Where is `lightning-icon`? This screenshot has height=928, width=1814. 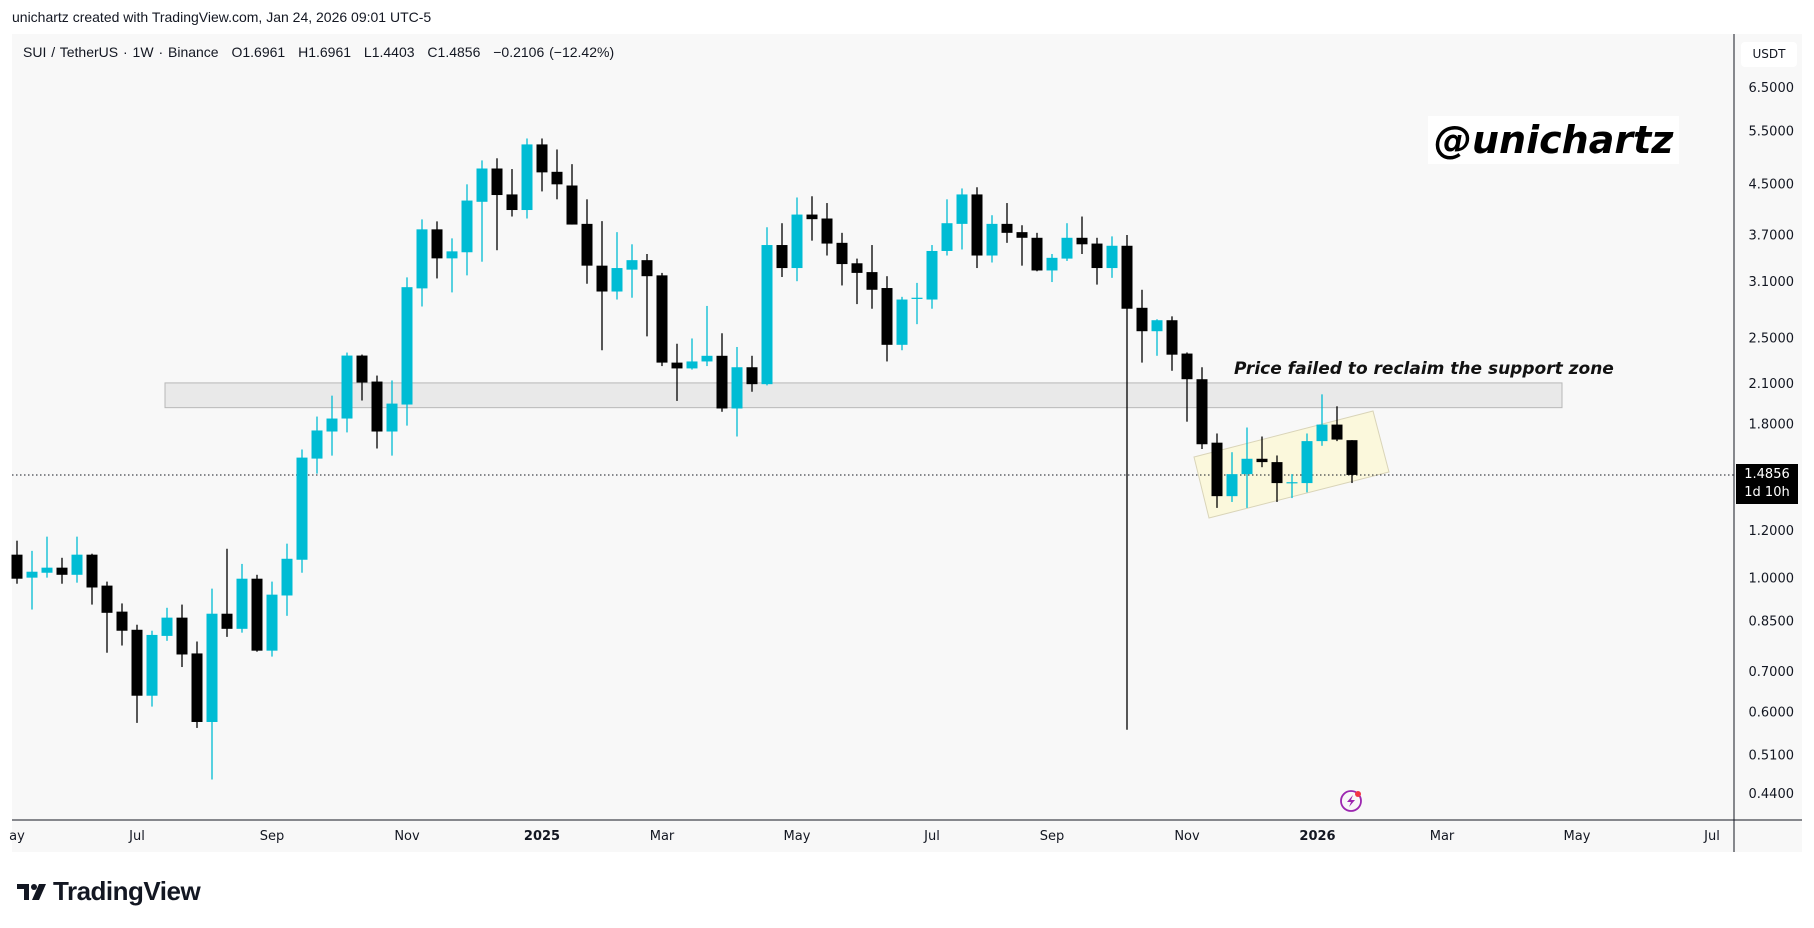
lightning-icon is located at coordinates (1351, 801).